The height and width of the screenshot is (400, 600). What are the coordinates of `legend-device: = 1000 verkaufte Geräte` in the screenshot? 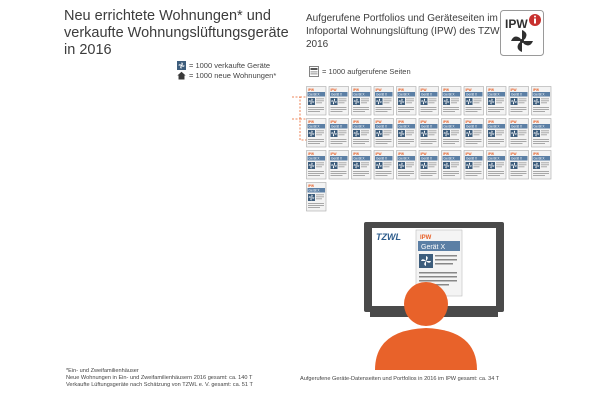 It's located at (223, 65).